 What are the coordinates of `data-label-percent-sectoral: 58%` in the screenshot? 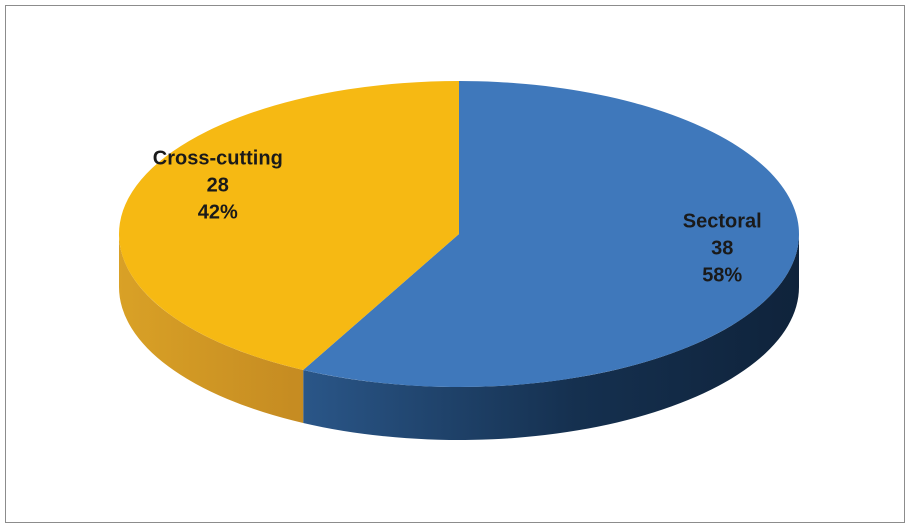 It's located at (722, 275).